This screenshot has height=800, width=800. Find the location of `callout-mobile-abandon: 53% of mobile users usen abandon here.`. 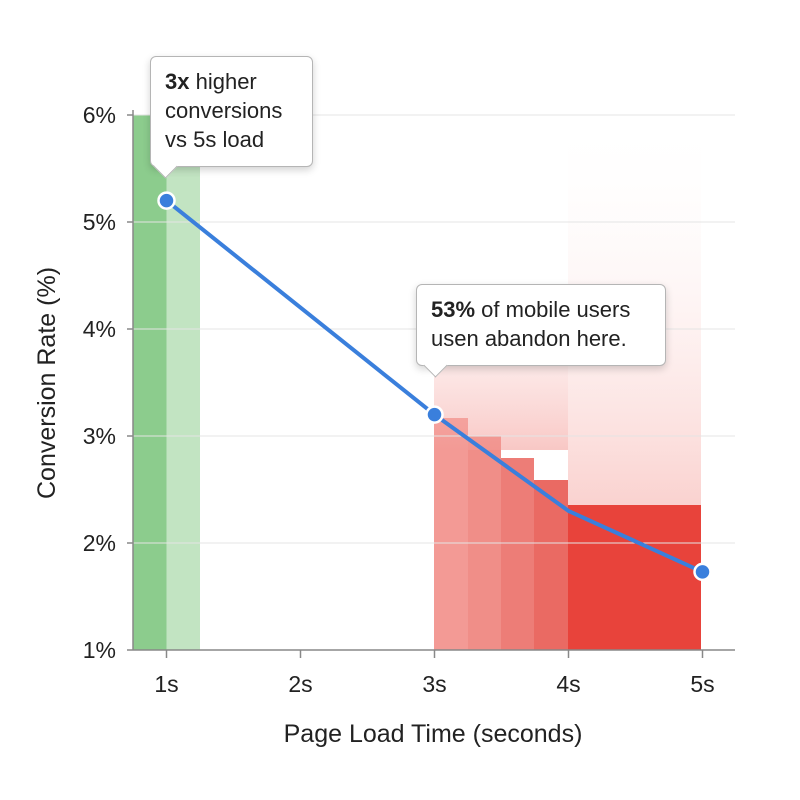

callout-mobile-abandon: 53% of mobile users usen abandon here. is located at coordinates (541, 331).